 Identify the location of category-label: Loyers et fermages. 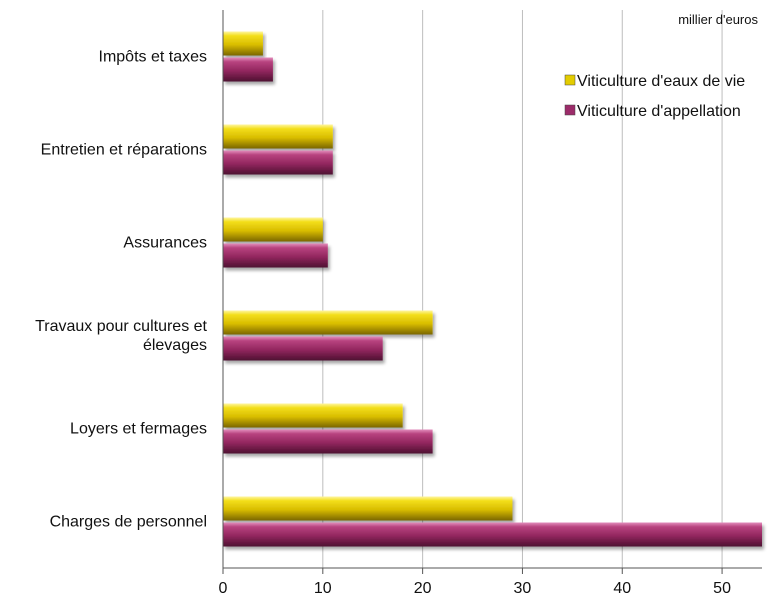
(138, 429).